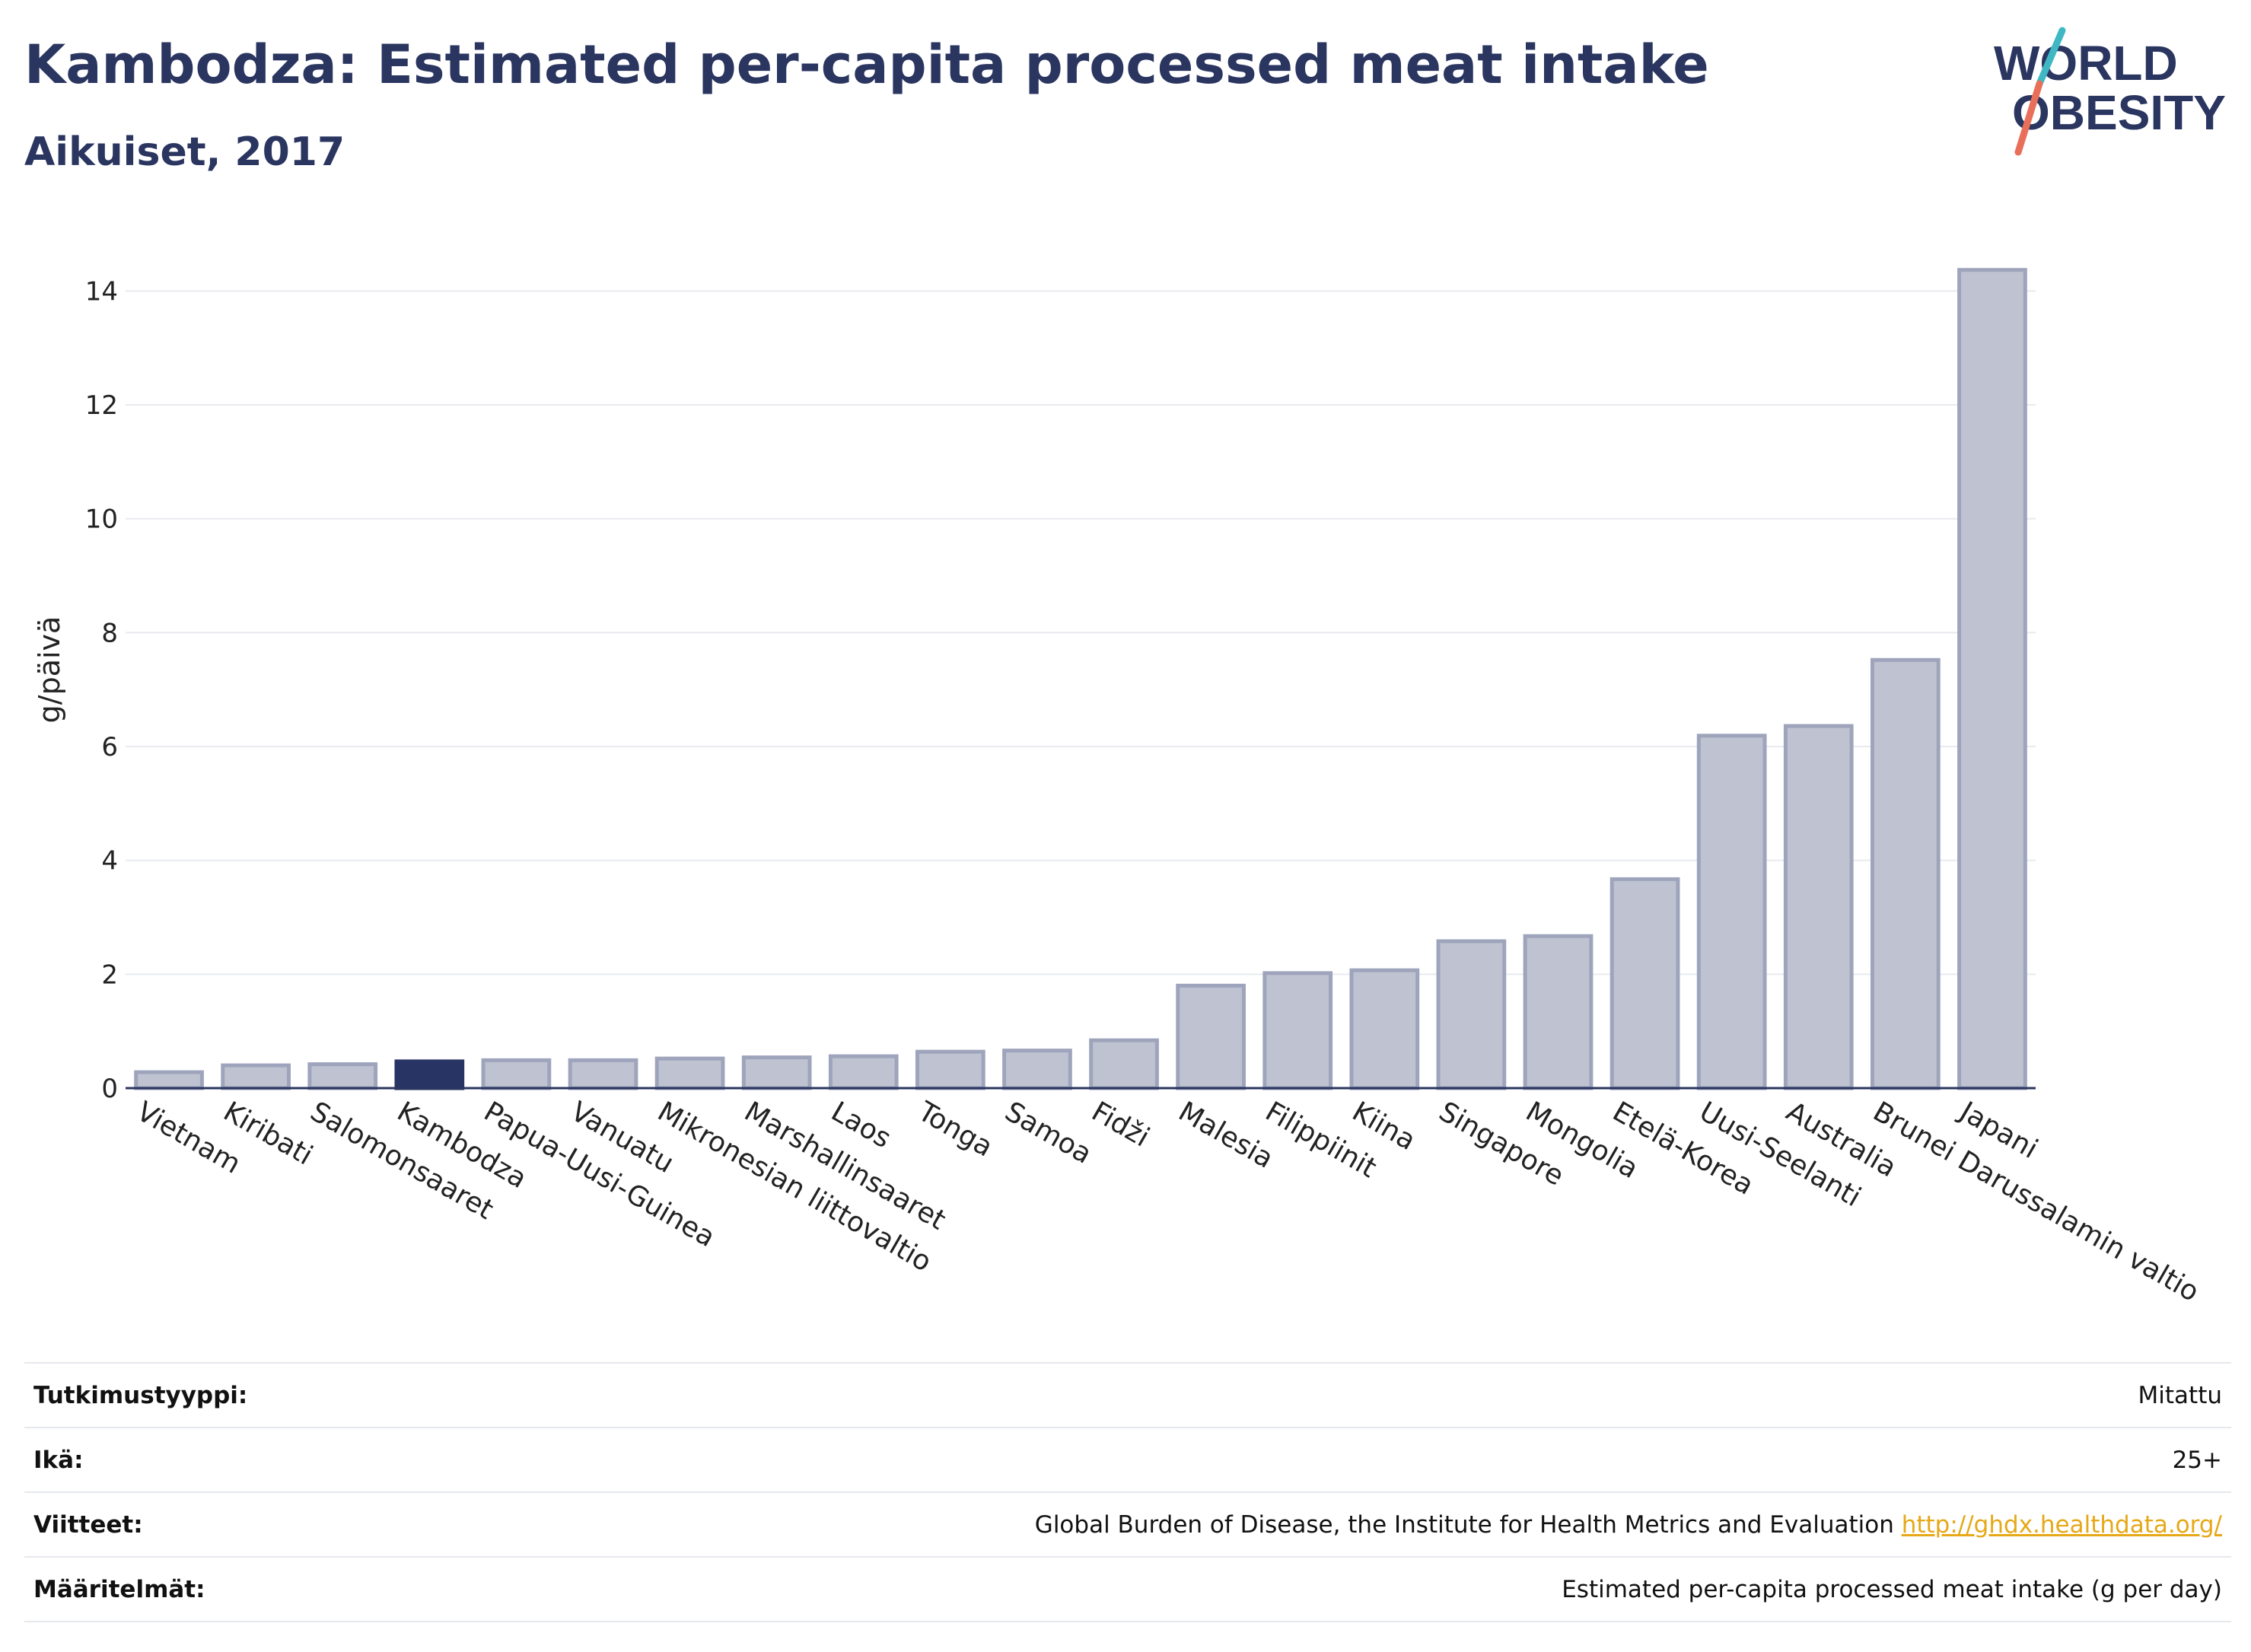  Describe the element at coordinates (2086, 63) in the screenshot. I see `logo-line-1: WORLD` at that location.